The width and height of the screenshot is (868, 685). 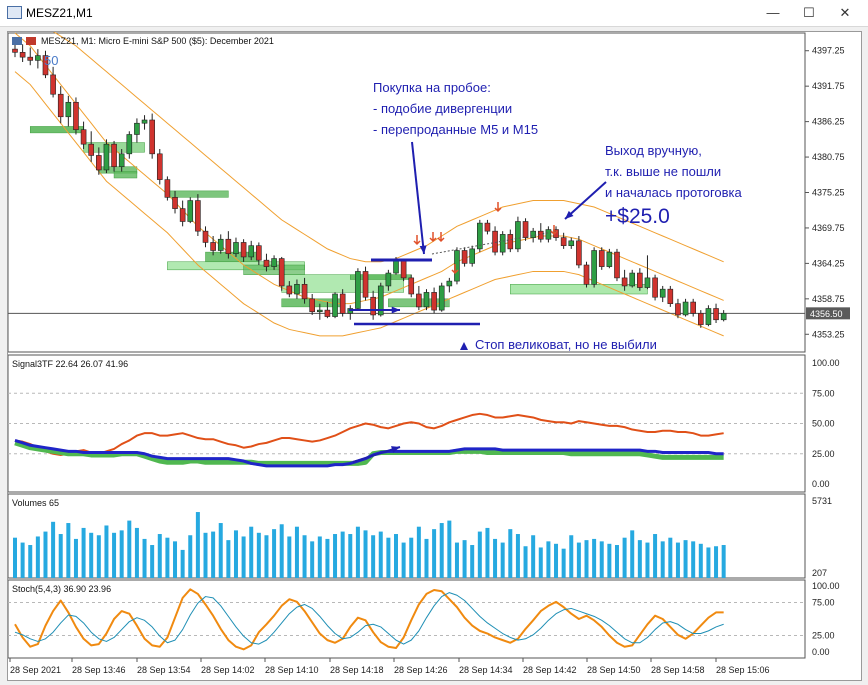 What do you see at coordinates (585, 200) in the screenshot?
I see `exit-arrow` at bounding box center [585, 200].